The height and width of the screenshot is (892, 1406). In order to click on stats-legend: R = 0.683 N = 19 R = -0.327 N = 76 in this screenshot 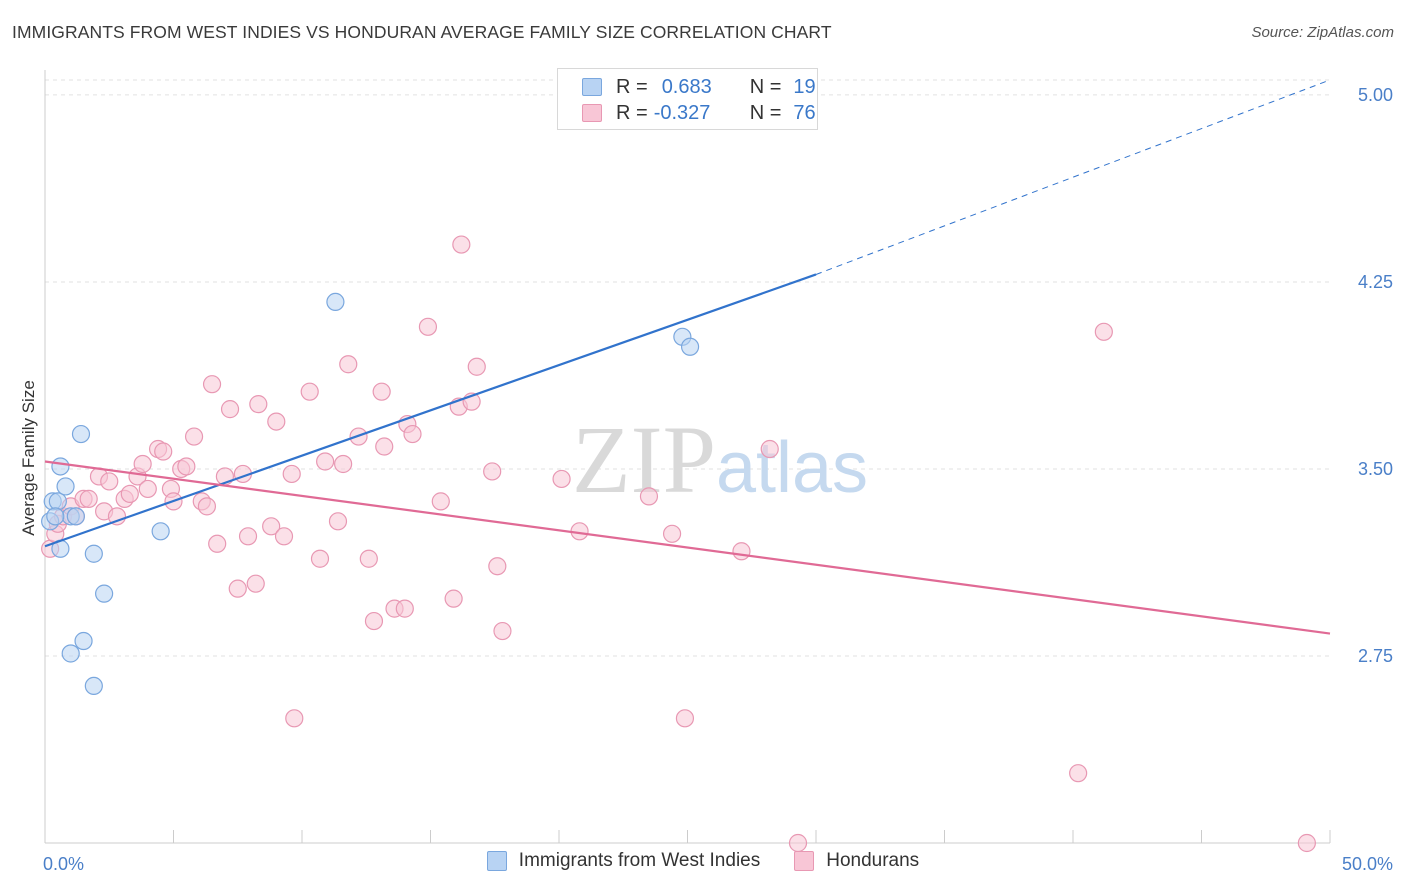, I will do `click(687, 99)`.